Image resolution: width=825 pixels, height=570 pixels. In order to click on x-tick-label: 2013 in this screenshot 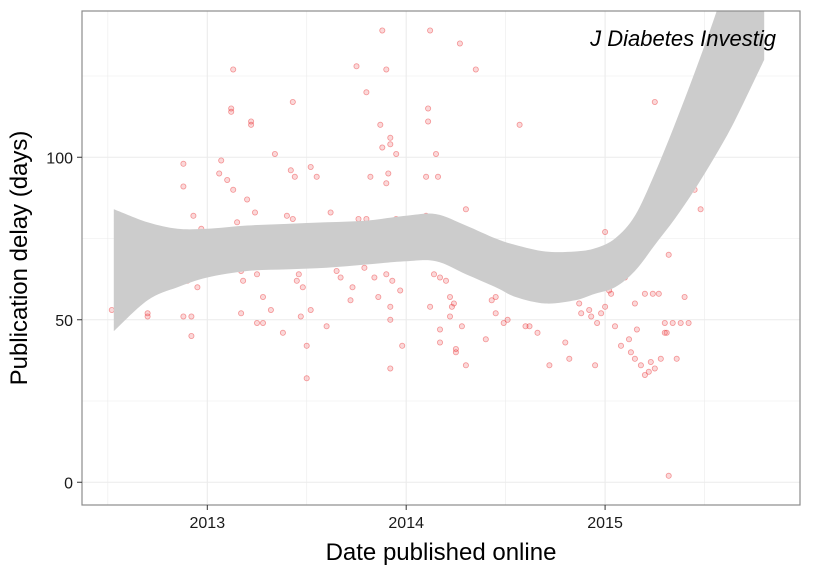, I will do `click(208, 523)`.